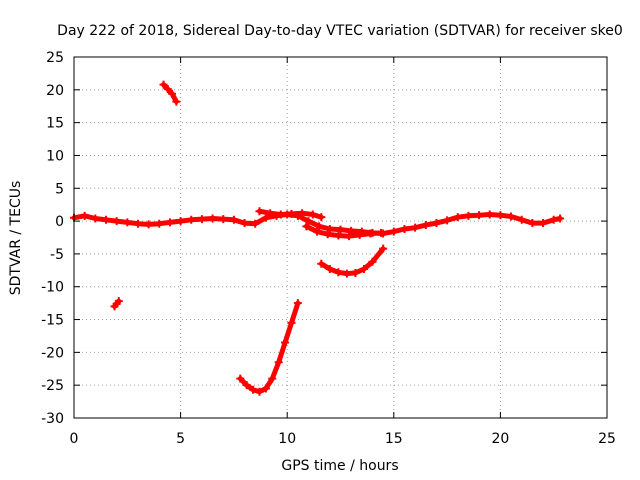 The width and height of the screenshot is (640, 480). What do you see at coordinates (339, 466) in the screenshot?
I see `x-axis-label: GPS time / hours` at bounding box center [339, 466].